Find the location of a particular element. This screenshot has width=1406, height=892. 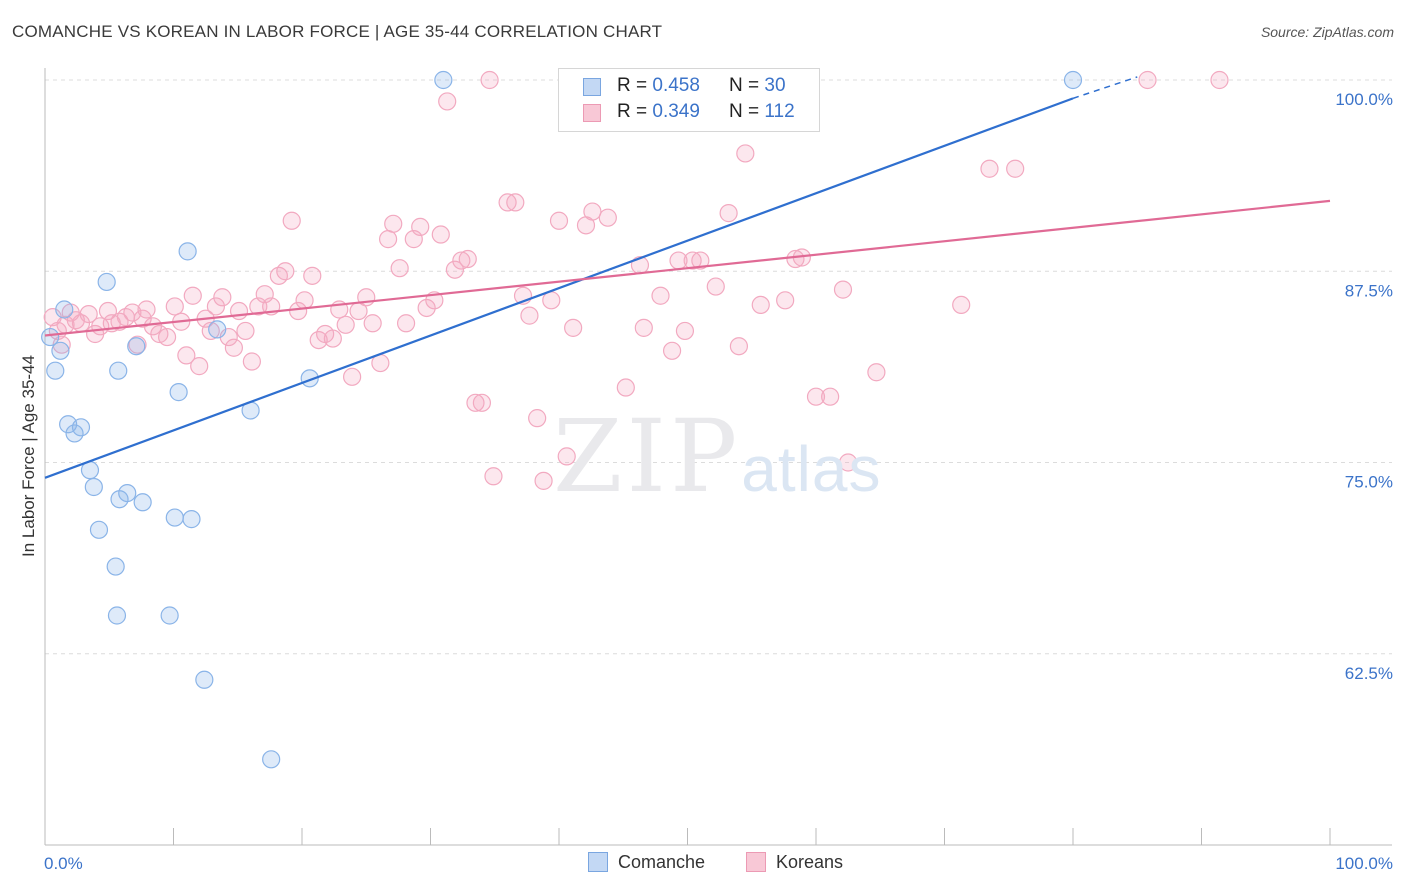

y-tick-label: 75.0% is located at coordinates (1369, 482).